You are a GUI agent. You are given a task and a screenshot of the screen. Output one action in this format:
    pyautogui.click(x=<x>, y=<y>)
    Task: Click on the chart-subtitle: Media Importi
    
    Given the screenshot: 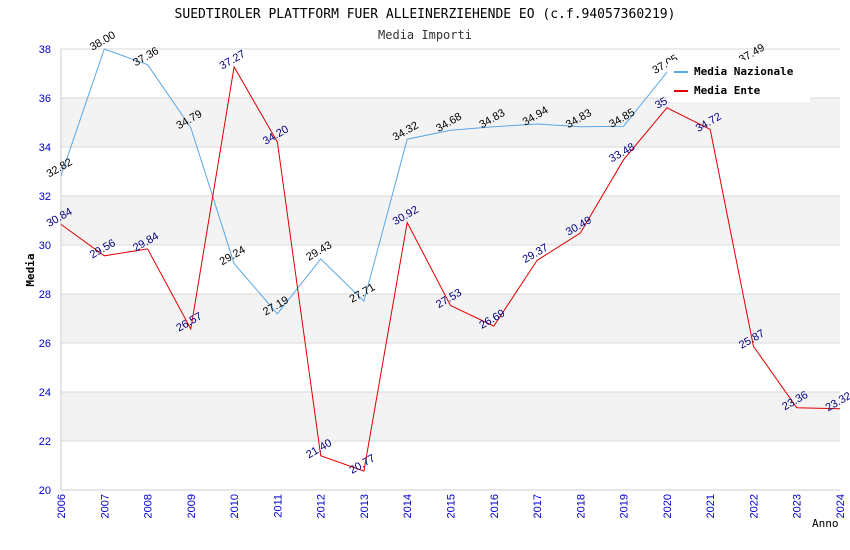 What is the action you would take?
    pyautogui.click(x=425, y=35)
    